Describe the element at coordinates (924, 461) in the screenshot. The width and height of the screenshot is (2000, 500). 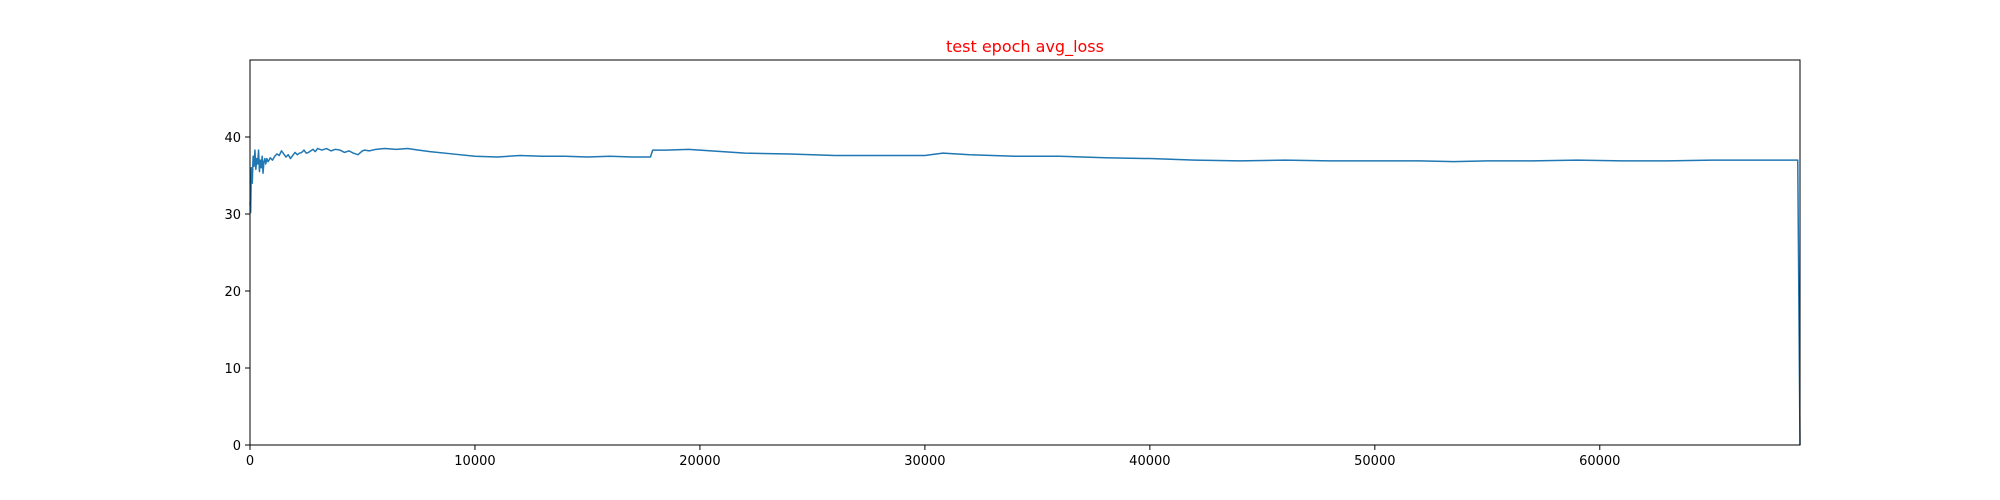
I see `x-tick-label: 30000` at that location.